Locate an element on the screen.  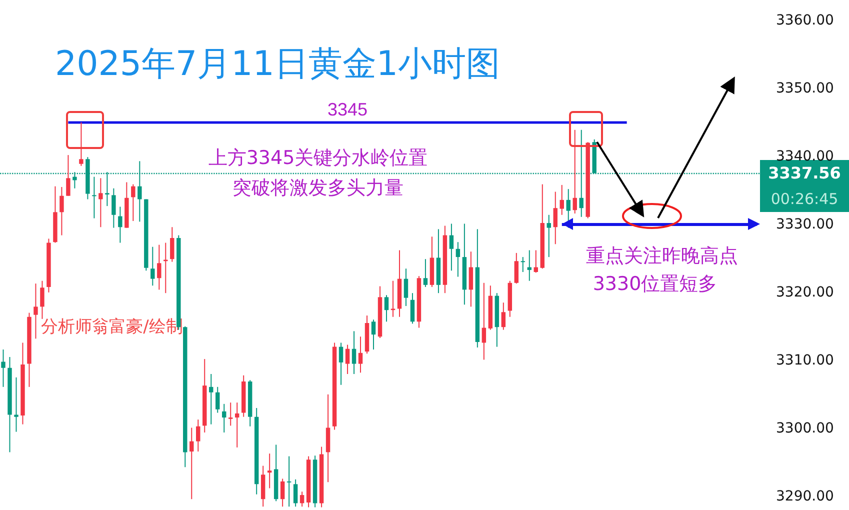
y-tick-label: 3300.00 is located at coordinates (805, 428).